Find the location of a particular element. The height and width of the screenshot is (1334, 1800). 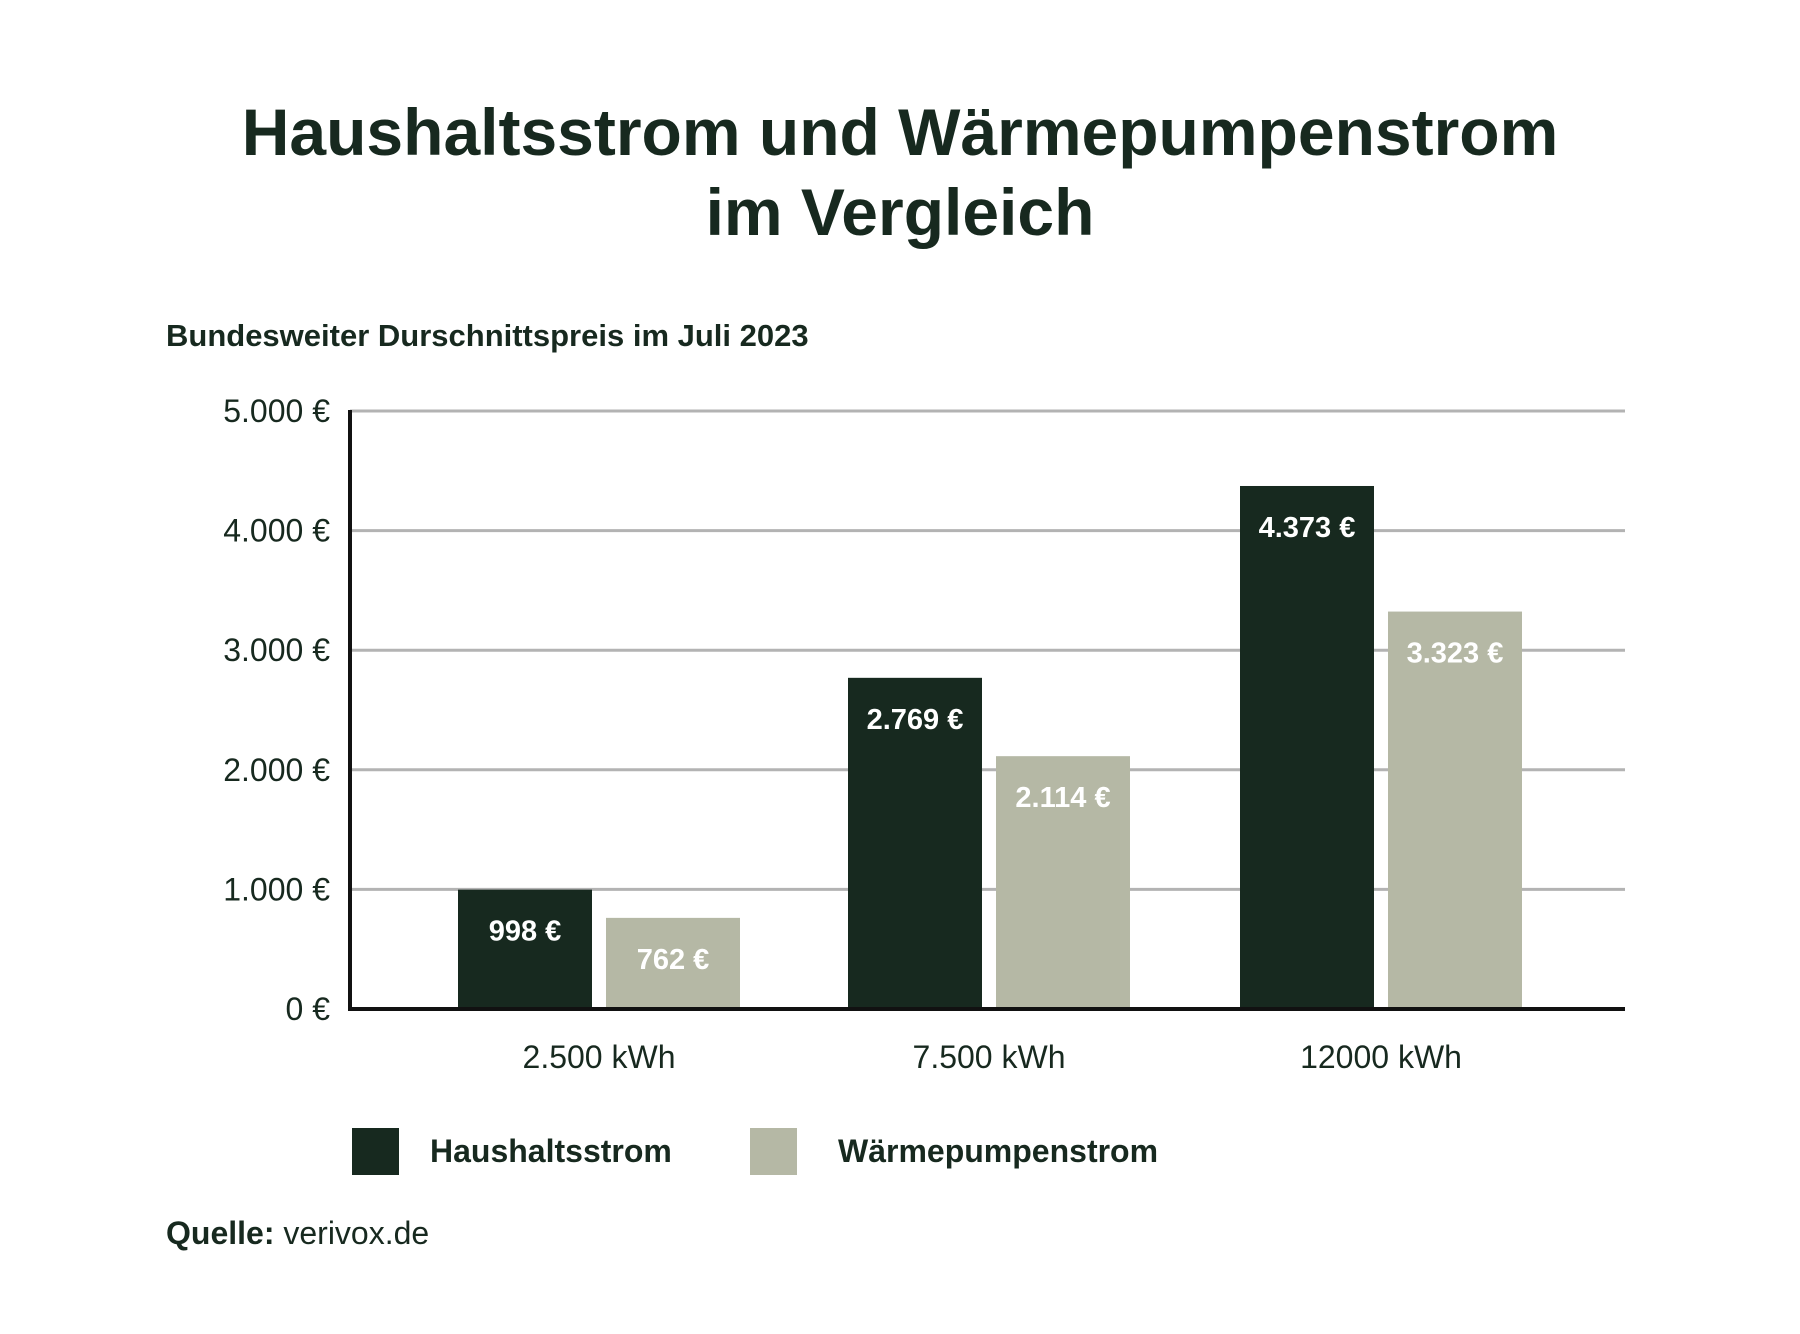

legend-item-haushaltsstrom: Haushaltsstrom is located at coordinates (512, 1151).